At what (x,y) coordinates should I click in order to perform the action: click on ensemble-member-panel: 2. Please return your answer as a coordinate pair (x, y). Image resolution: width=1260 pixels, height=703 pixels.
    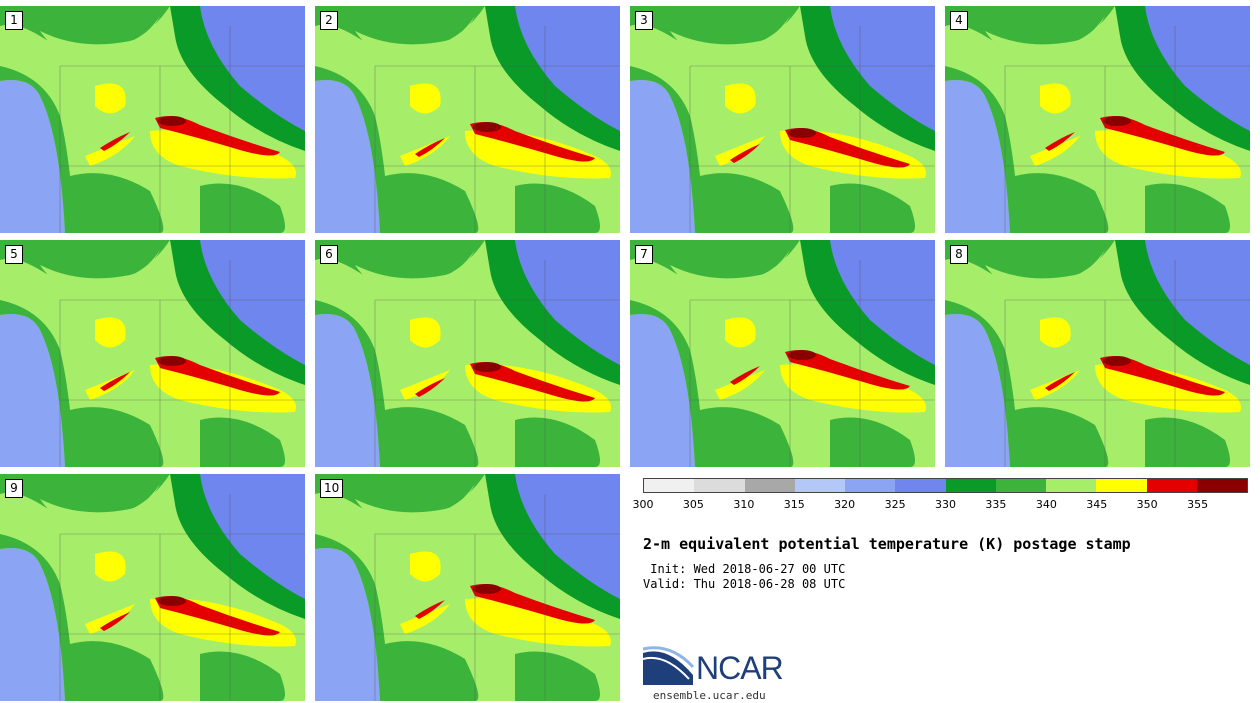
    Looking at the image, I should click on (467, 119).